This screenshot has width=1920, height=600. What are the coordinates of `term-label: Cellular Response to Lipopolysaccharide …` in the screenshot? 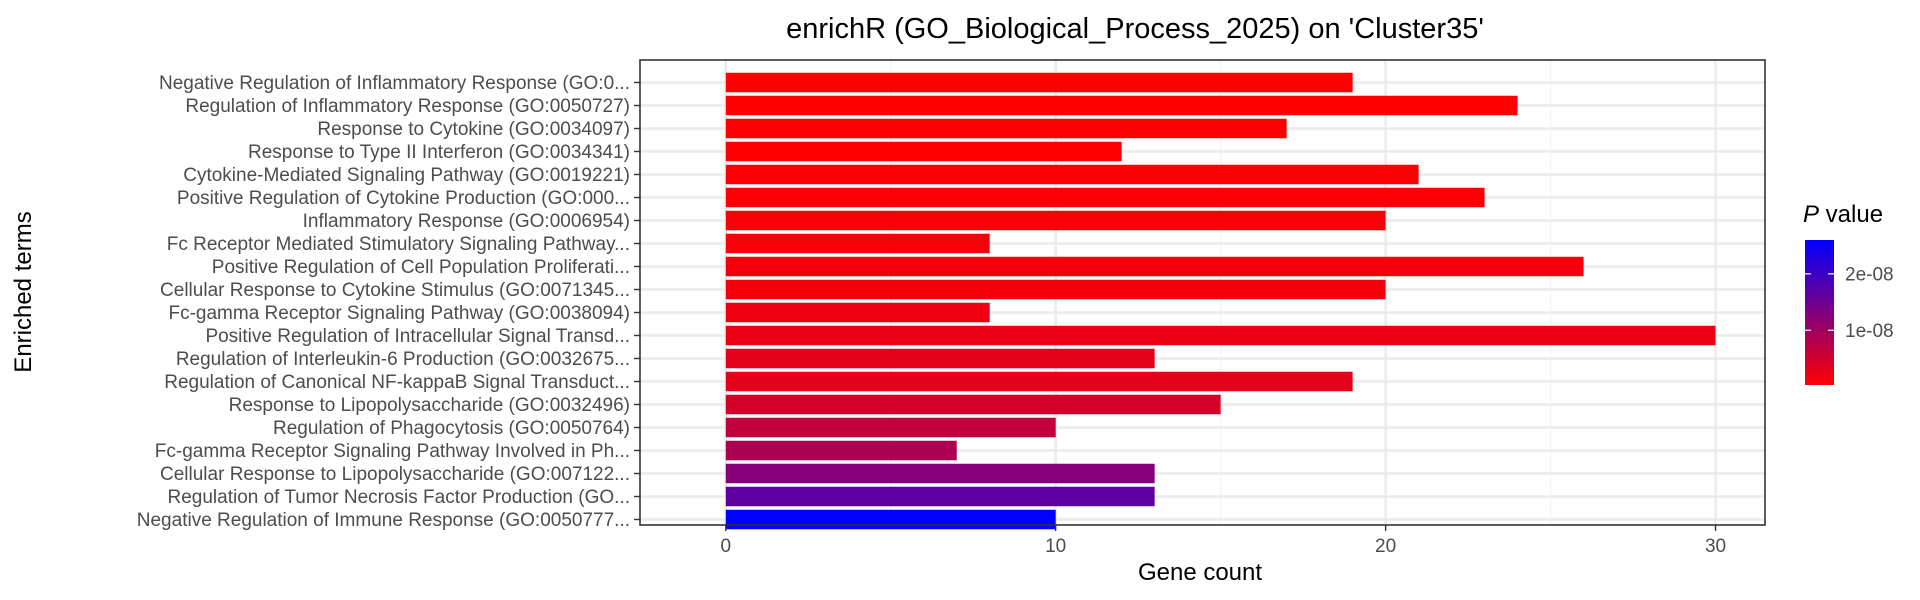 It's located at (395, 474).